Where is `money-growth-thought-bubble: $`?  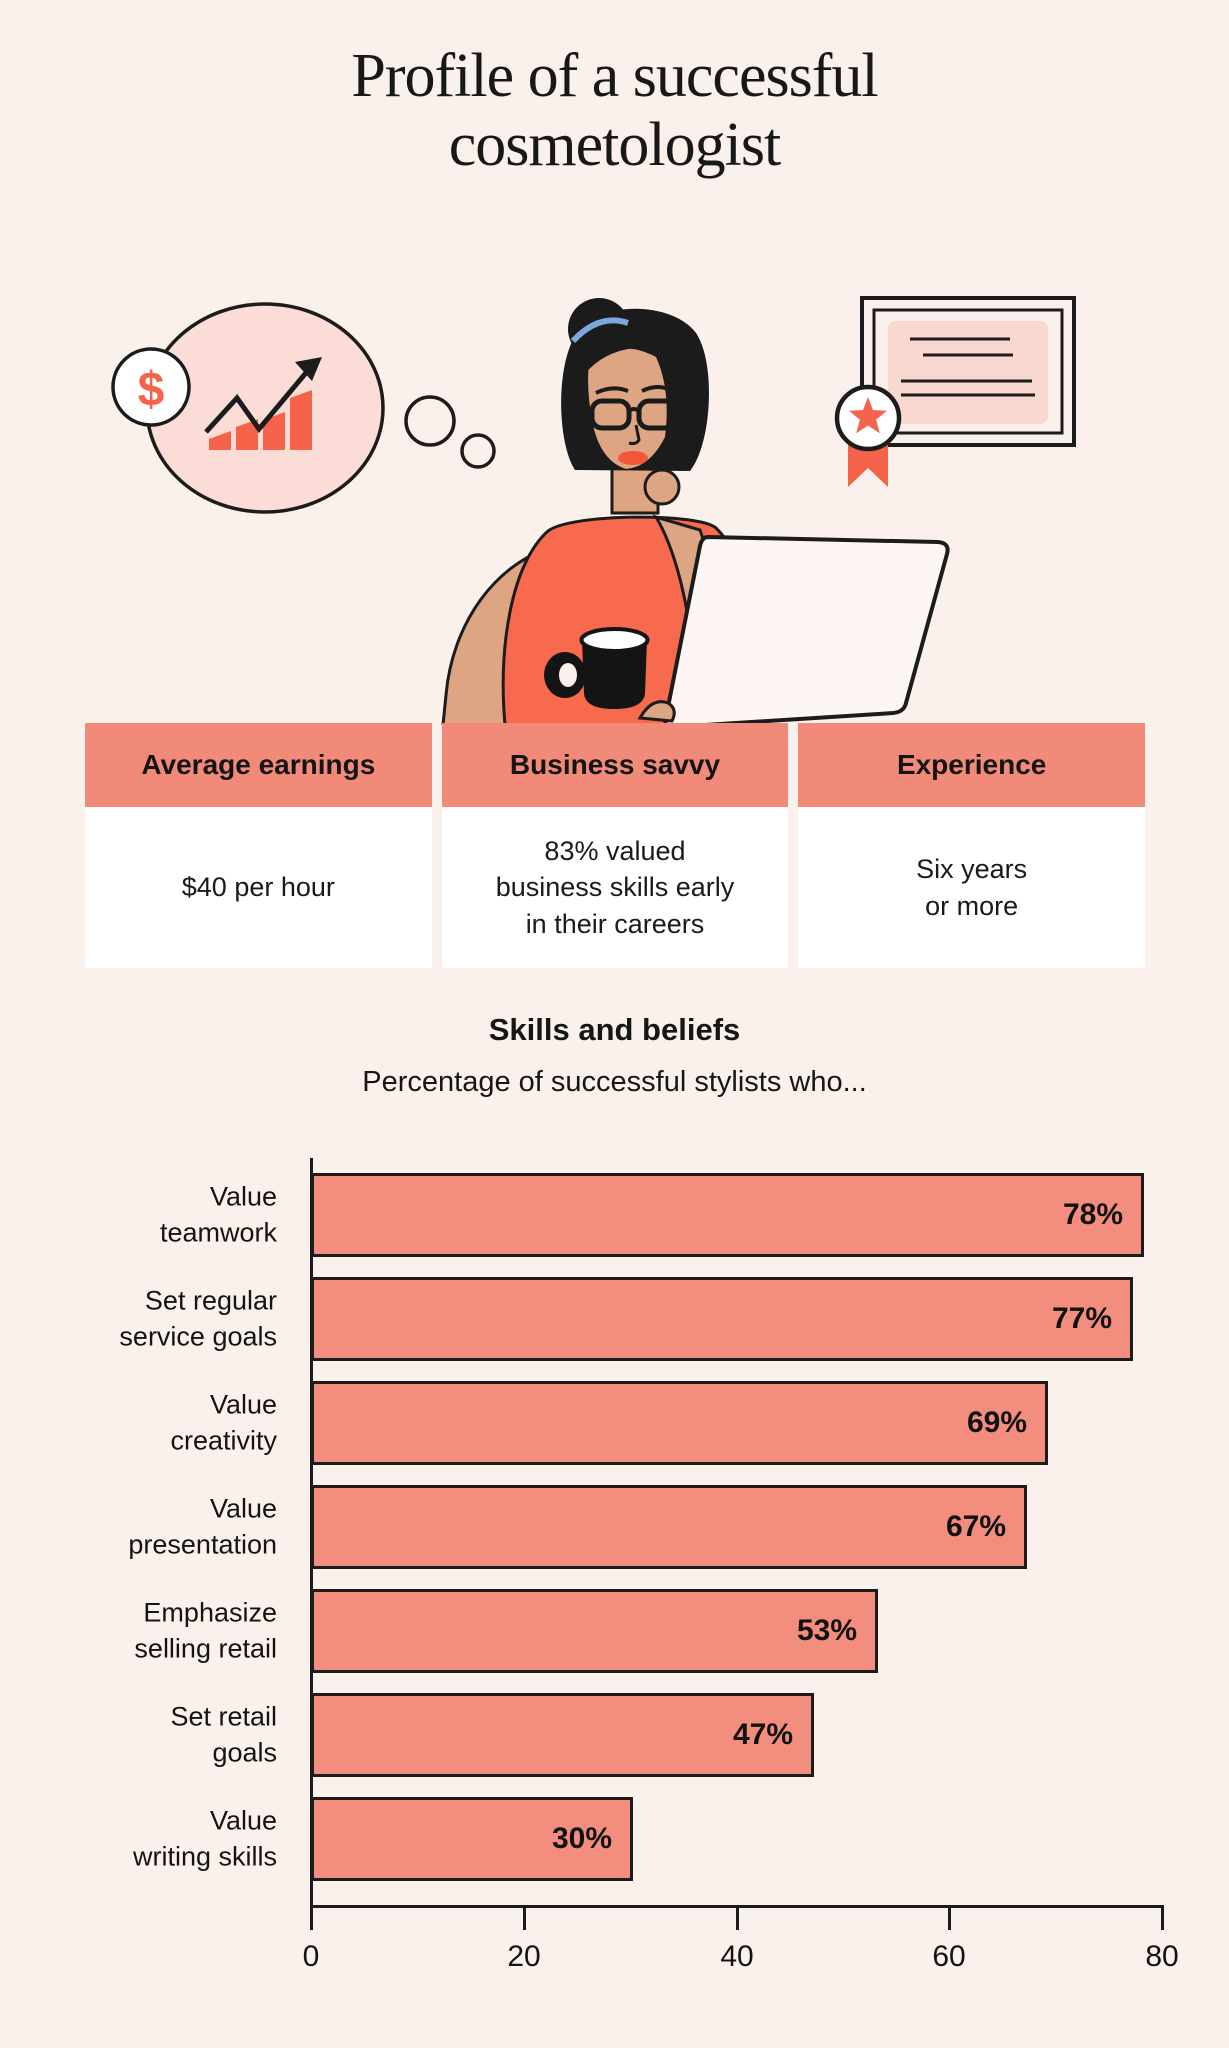 money-growth-thought-bubble: $ is located at coordinates (248, 408).